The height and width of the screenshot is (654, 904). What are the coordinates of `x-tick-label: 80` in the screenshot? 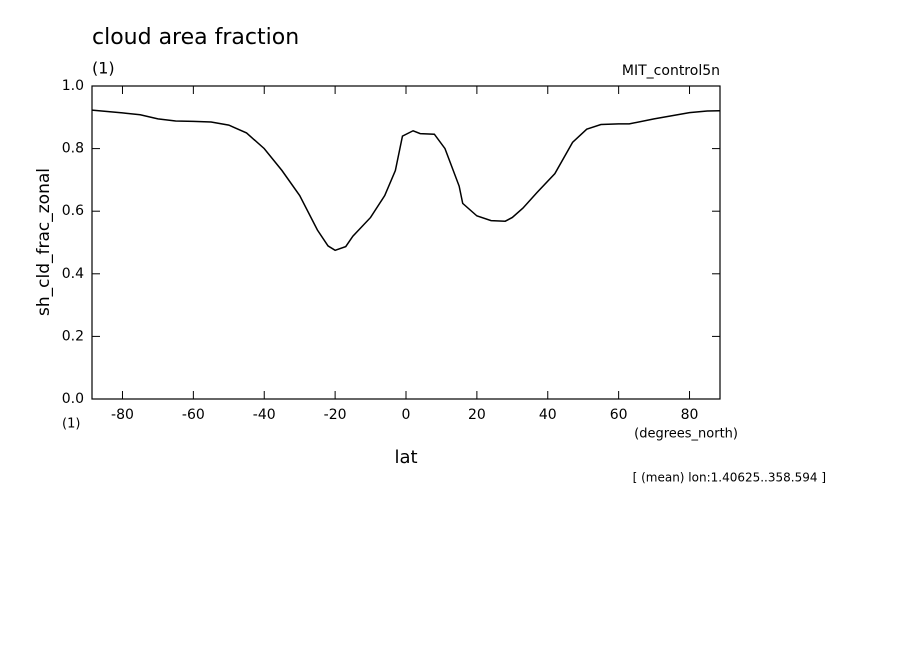 It's located at (690, 415).